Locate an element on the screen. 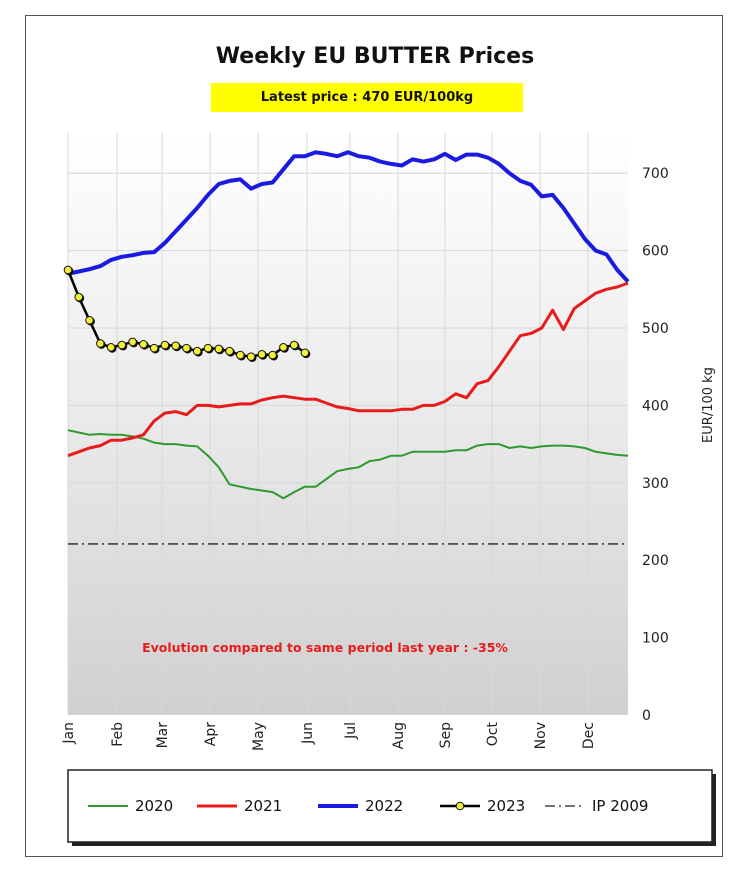  x-tick-label-may: May is located at coordinates (259, 736).